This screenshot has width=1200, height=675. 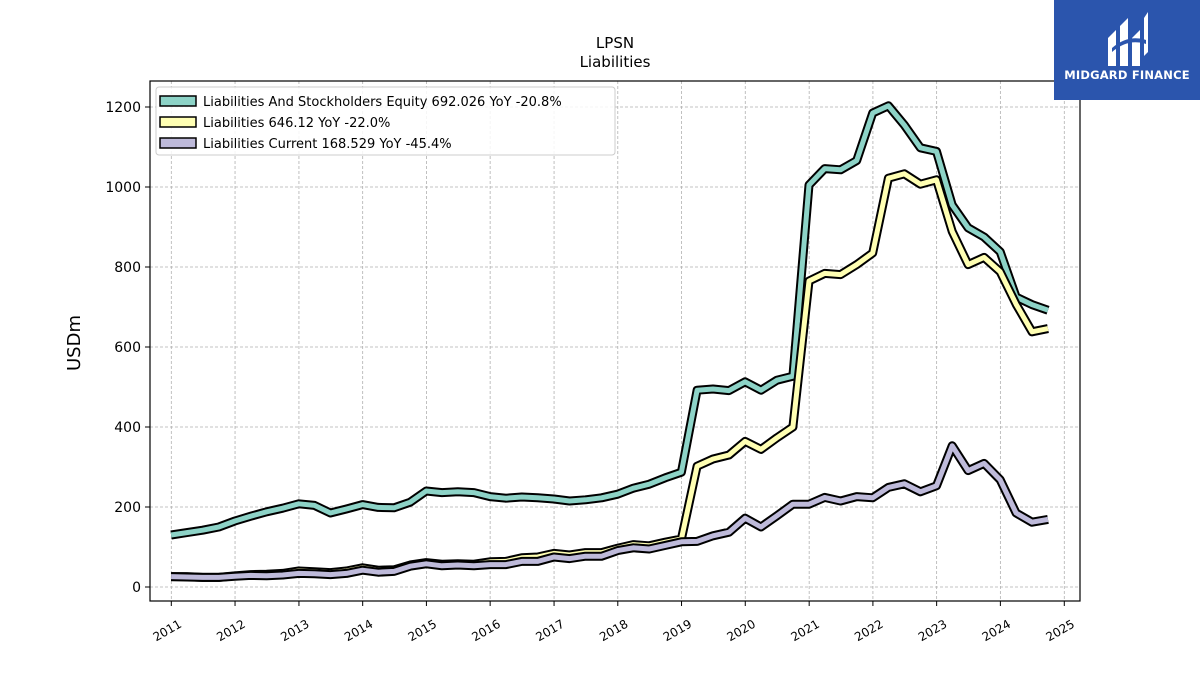 I want to click on x-tick-label: 2025, so click(x=1060, y=630).